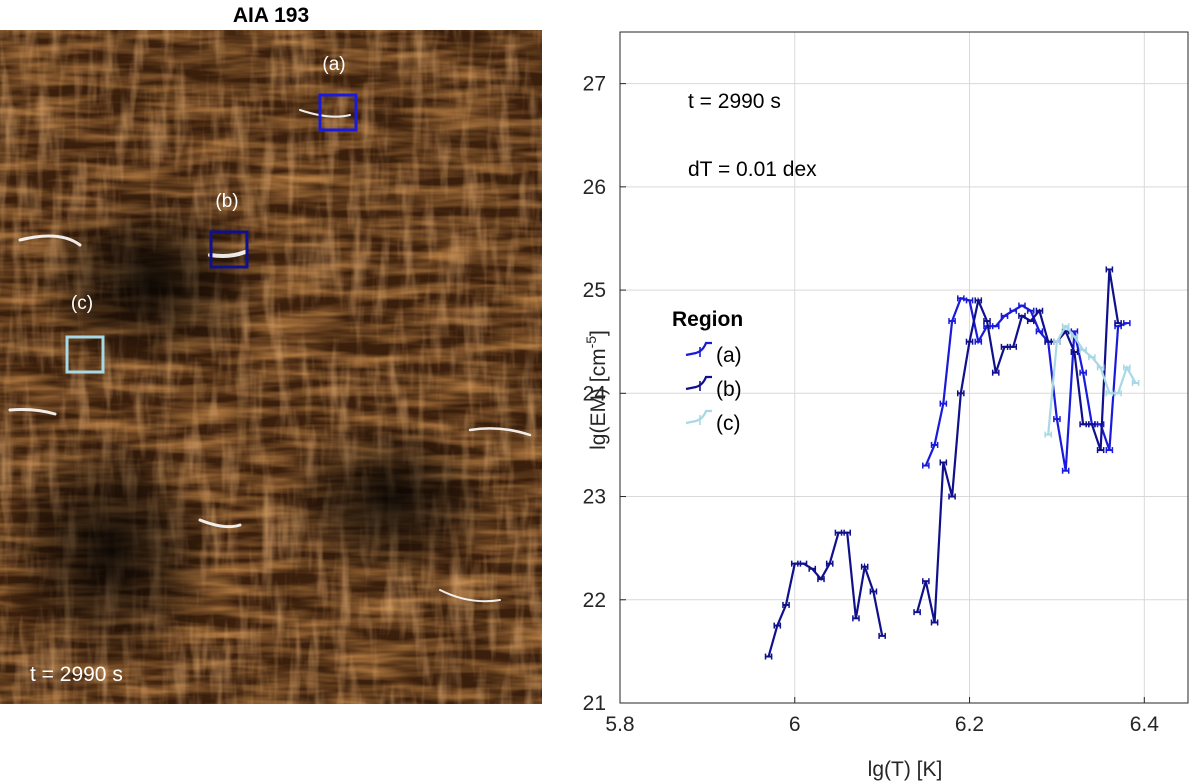  What do you see at coordinates (594, 187) in the screenshot?
I see `y-tick-label: 26` at bounding box center [594, 187].